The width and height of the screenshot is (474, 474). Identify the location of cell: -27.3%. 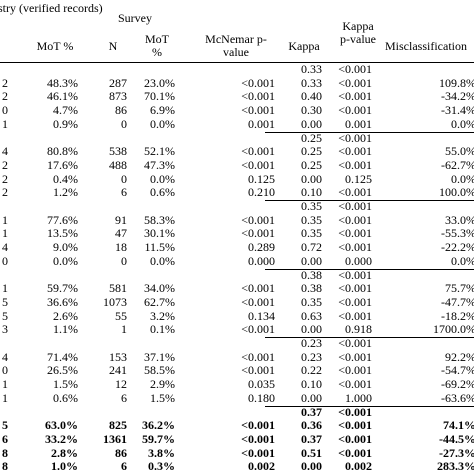
(456, 452).